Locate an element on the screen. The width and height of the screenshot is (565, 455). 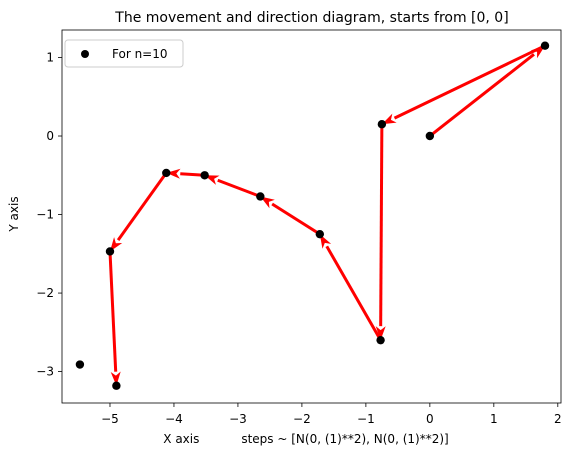
x-tick-layer: −5 −4 −3 −2 −1 0 1 2 is located at coordinates (331, 414).